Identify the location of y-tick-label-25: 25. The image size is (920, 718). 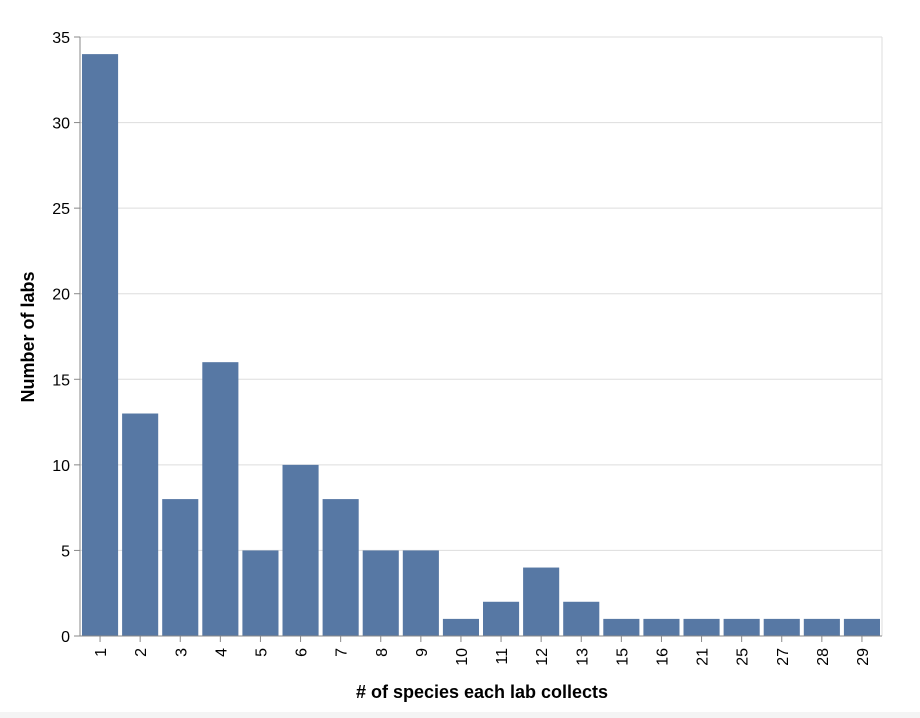
(61, 209).